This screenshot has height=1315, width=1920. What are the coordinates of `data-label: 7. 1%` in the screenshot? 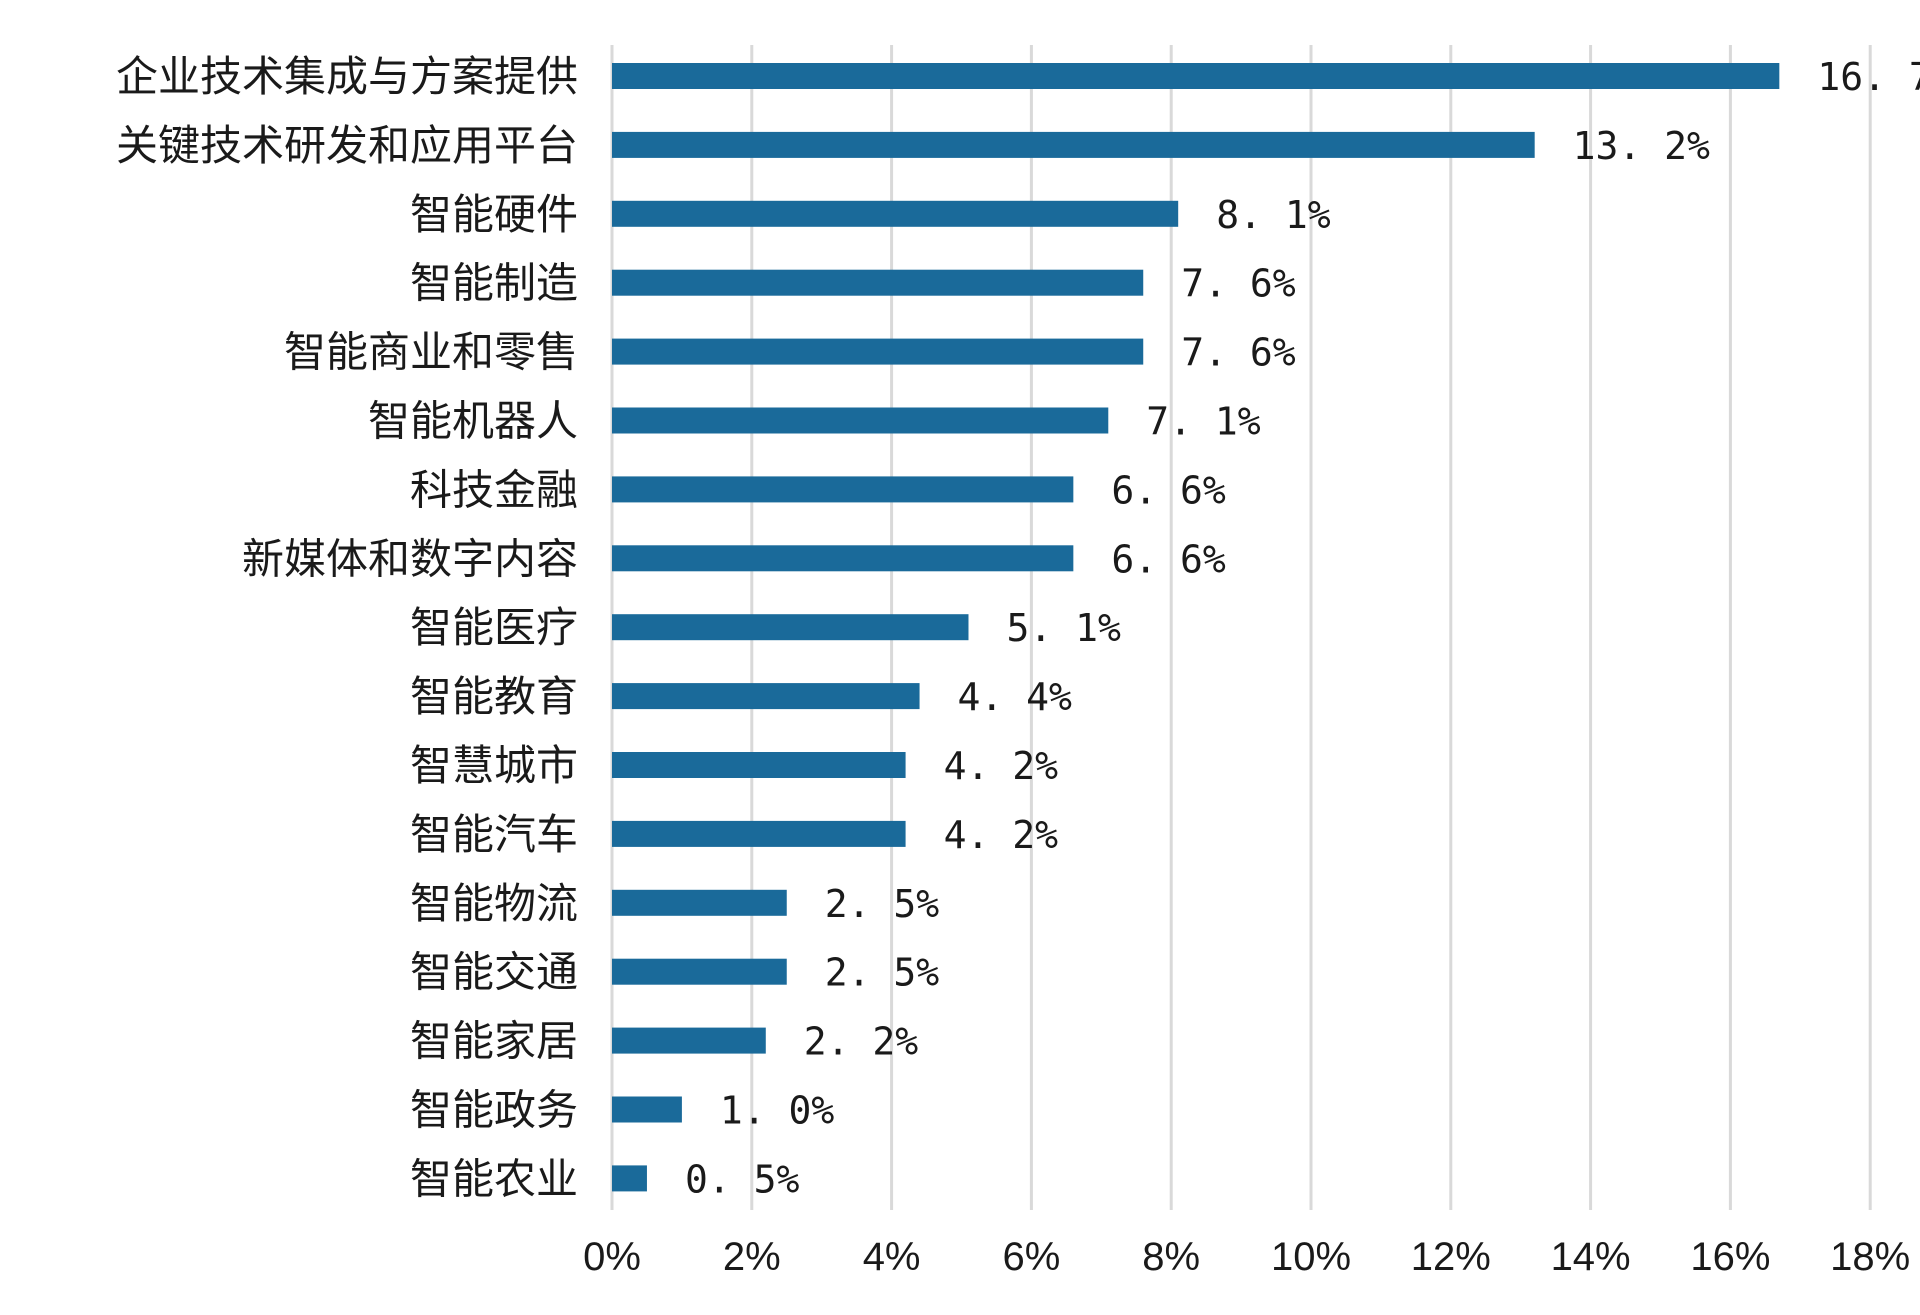 It's located at (1203, 422).